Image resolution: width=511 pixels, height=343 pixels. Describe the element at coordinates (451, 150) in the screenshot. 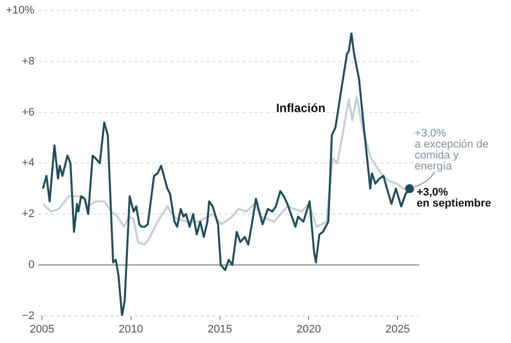

I see `annotation: +3,0% a excepción de comida y energía` at that location.